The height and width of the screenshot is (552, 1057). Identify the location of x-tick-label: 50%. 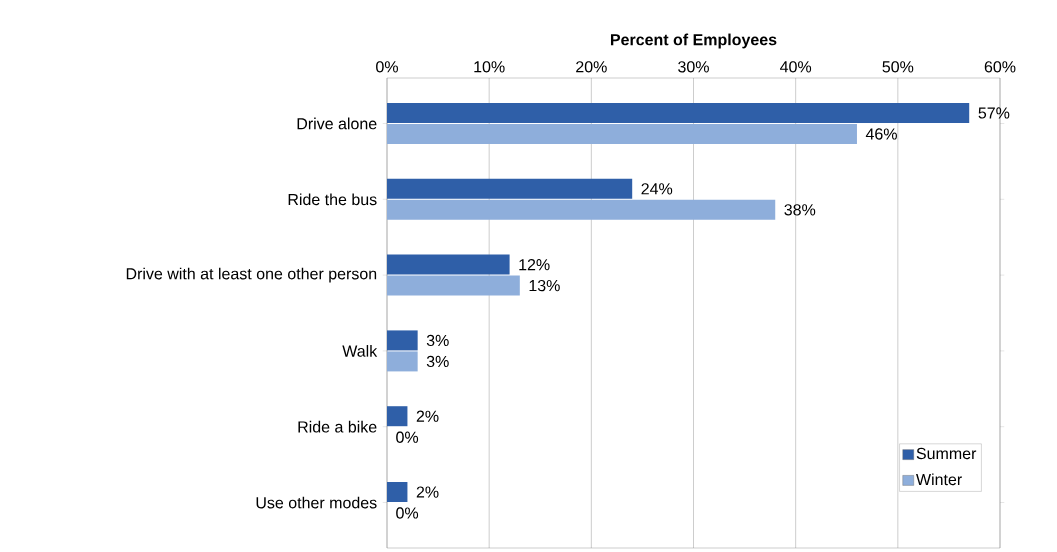
(898, 67).